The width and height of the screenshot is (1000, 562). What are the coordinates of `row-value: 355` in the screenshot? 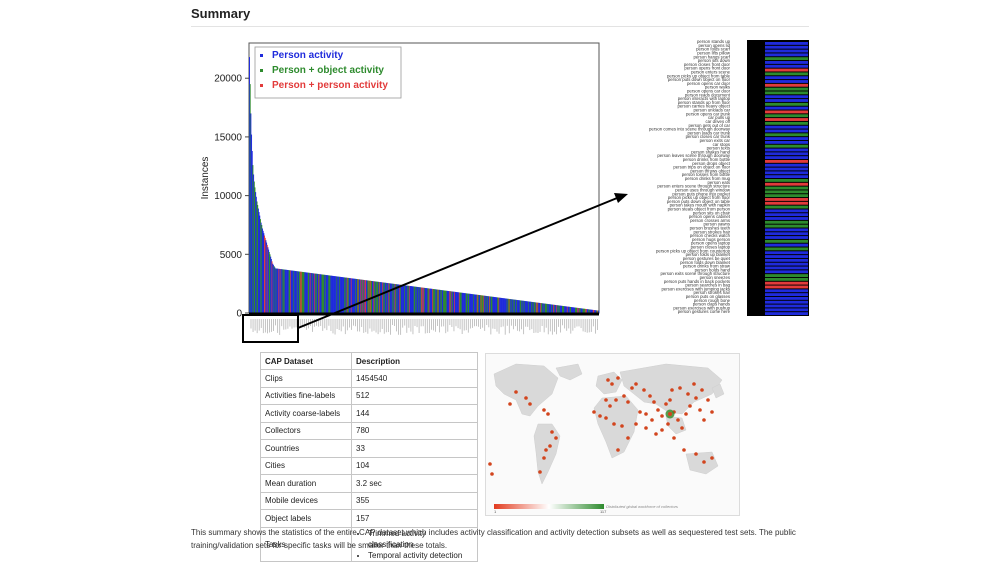 It's located at (414, 500).